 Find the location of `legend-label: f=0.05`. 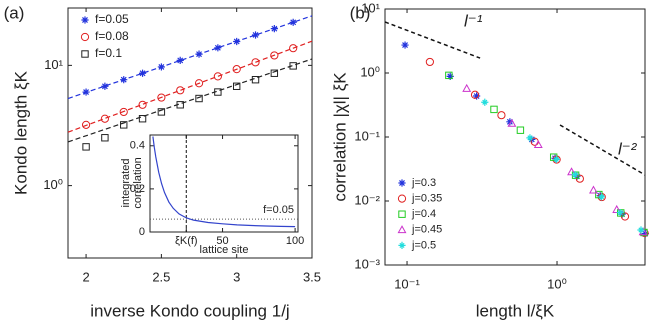

legend-label: f=0.05 is located at coordinates (112, 19).